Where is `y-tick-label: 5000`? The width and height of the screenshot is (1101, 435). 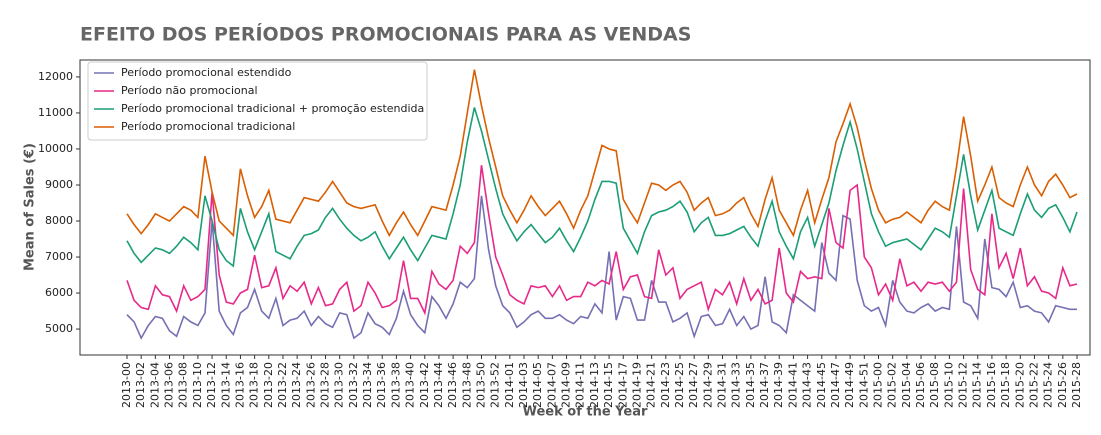
y-tick-label: 5000 is located at coordinates (59, 328).